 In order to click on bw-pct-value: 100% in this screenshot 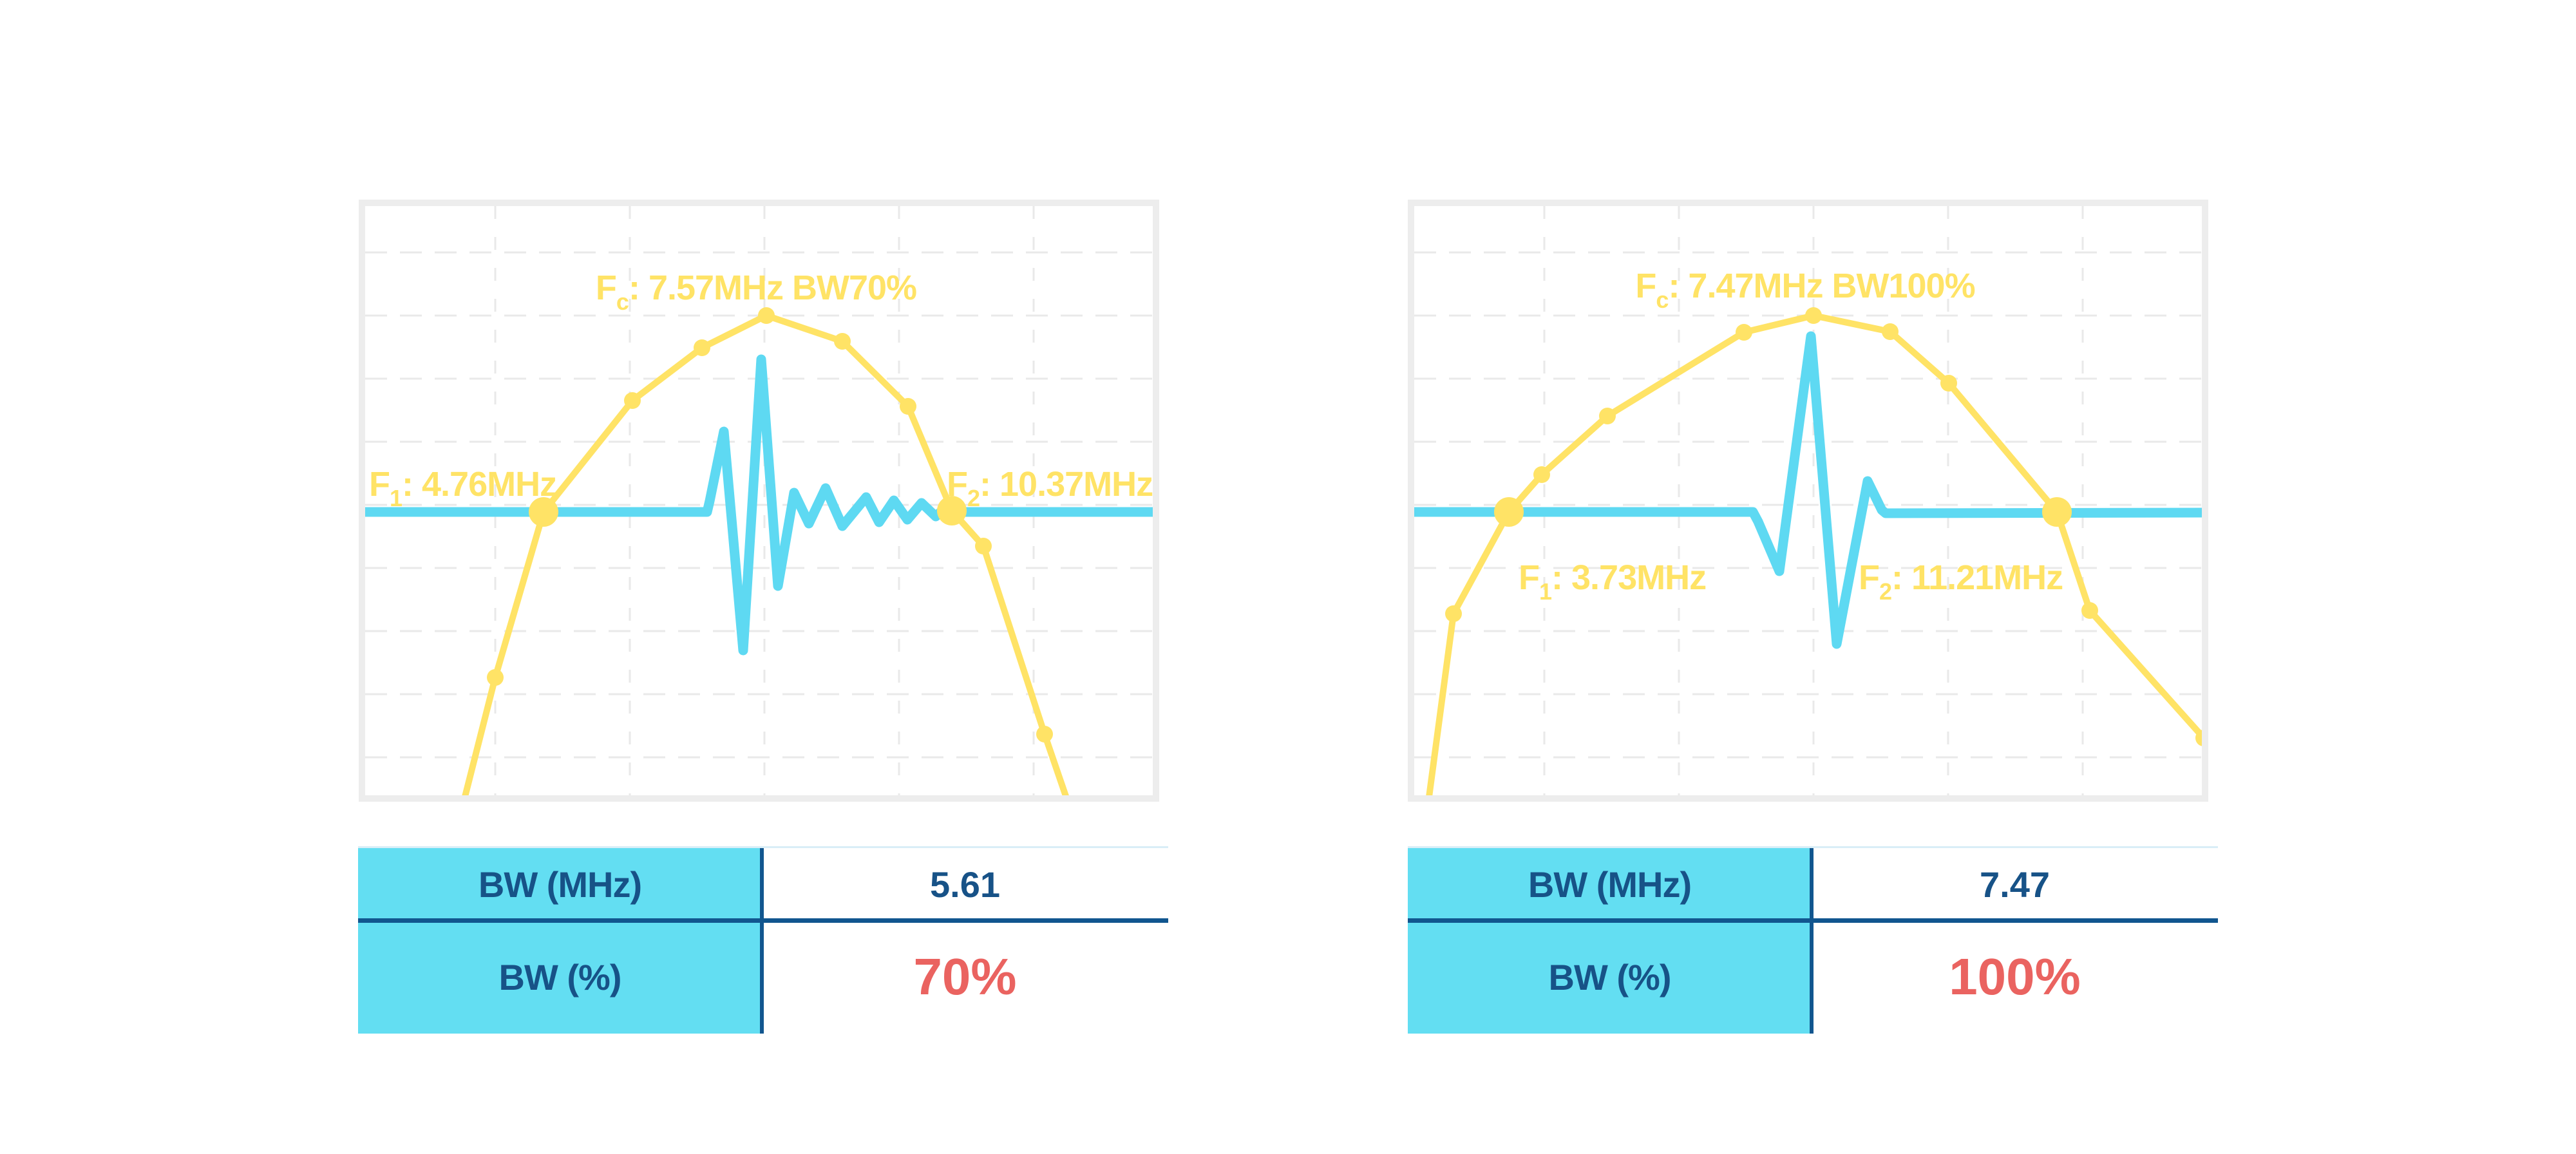, I will do `click(2015, 977)`.